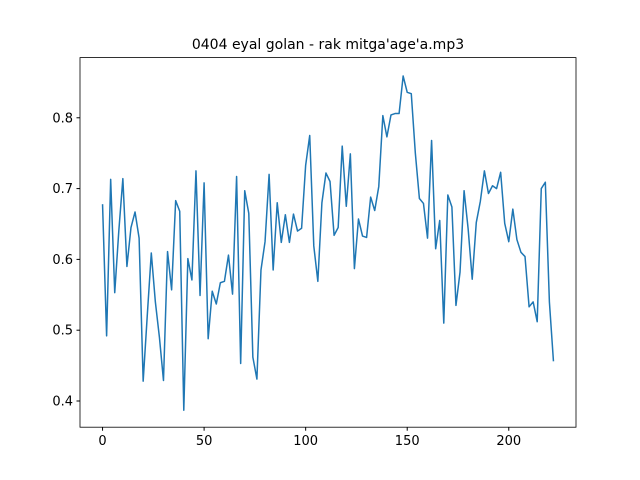 The width and height of the screenshot is (640, 480). What do you see at coordinates (407, 441) in the screenshot?
I see `x-tick-label: 150` at bounding box center [407, 441].